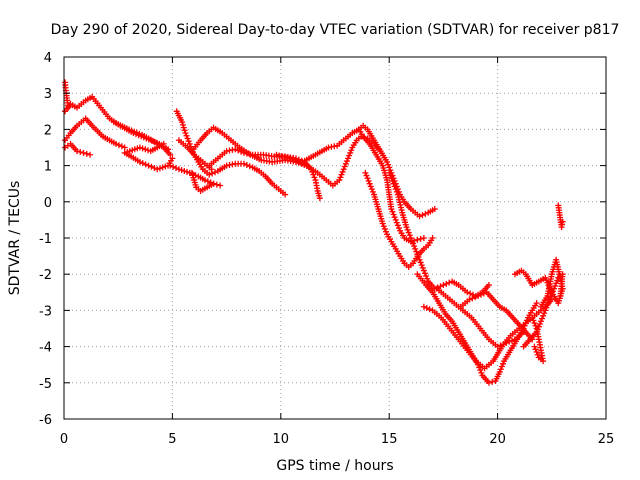 The width and height of the screenshot is (640, 480). I want to click on y-tick-label: 4, so click(48, 58).